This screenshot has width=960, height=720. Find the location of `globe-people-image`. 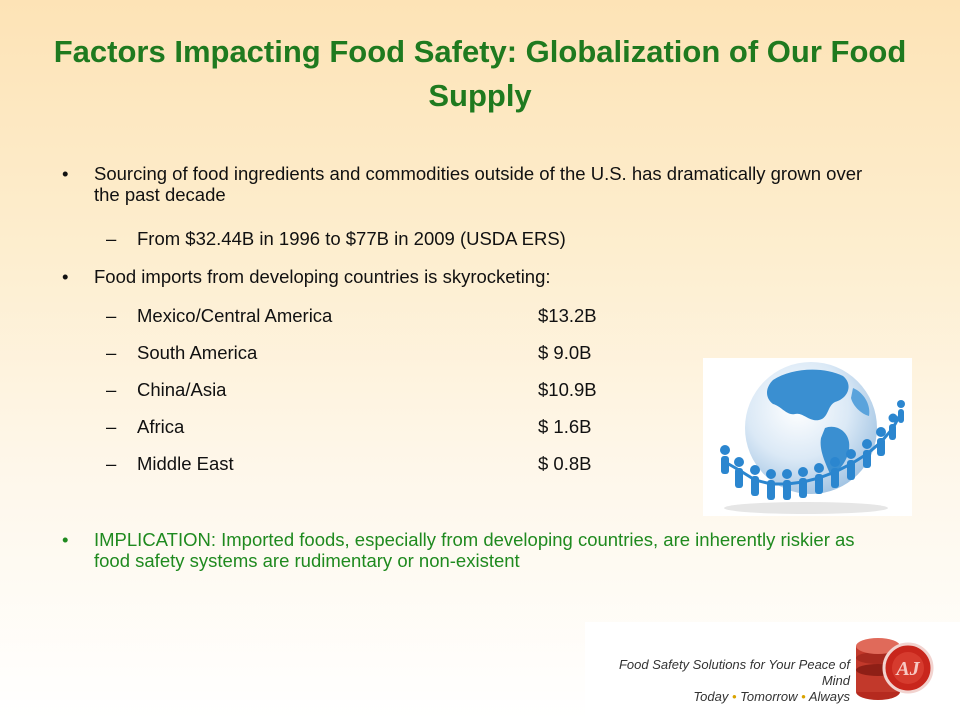

globe-people-image is located at coordinates (807, 437).